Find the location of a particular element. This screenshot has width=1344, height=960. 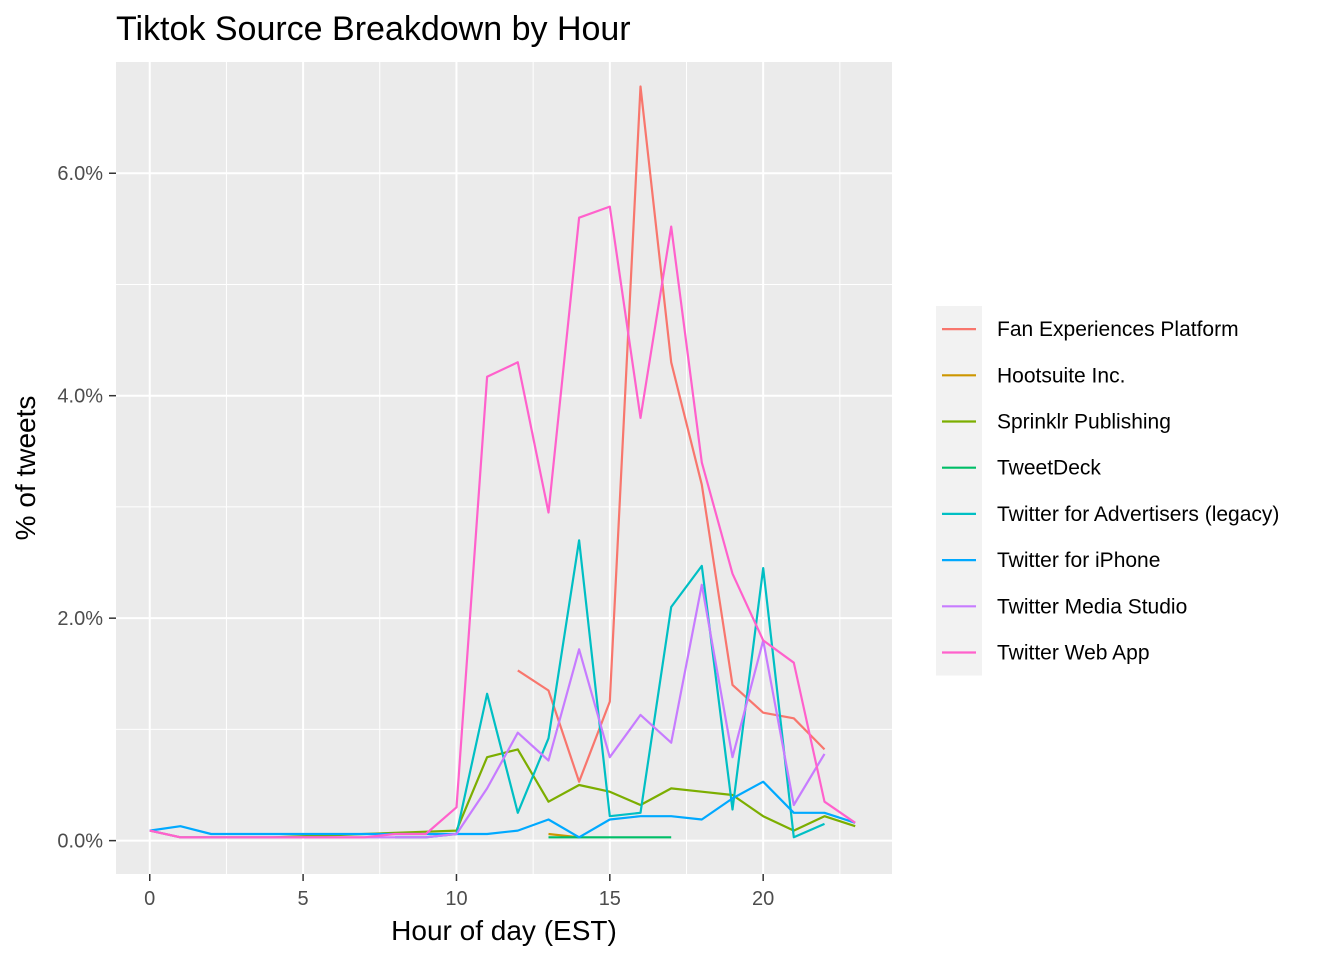

legend-label-5: Twitter for iPhone is located at coordinates (1078, 560).